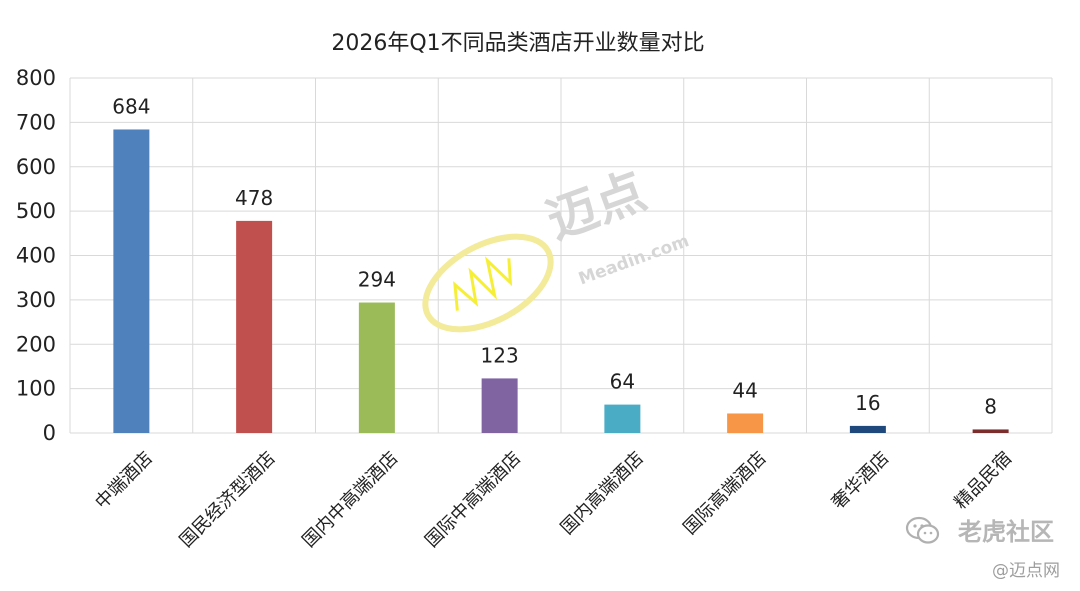  What do you see at coordinates (254, 198) in the screenshot?
I see `data-label: 478` at bounding box center [254, 198].